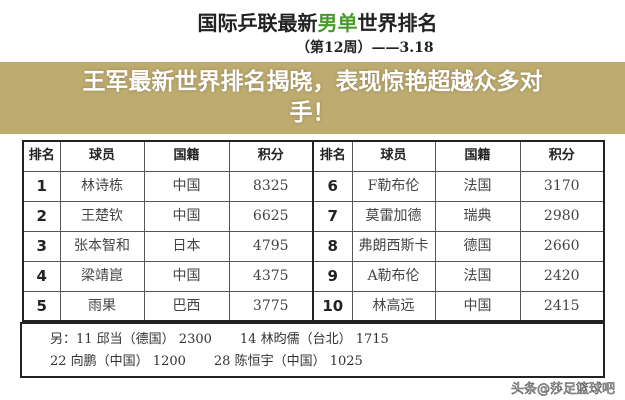  Describe the element at coordinates (102, 246) in the screenshot. I see `player-cell: 张本智和` at that location.